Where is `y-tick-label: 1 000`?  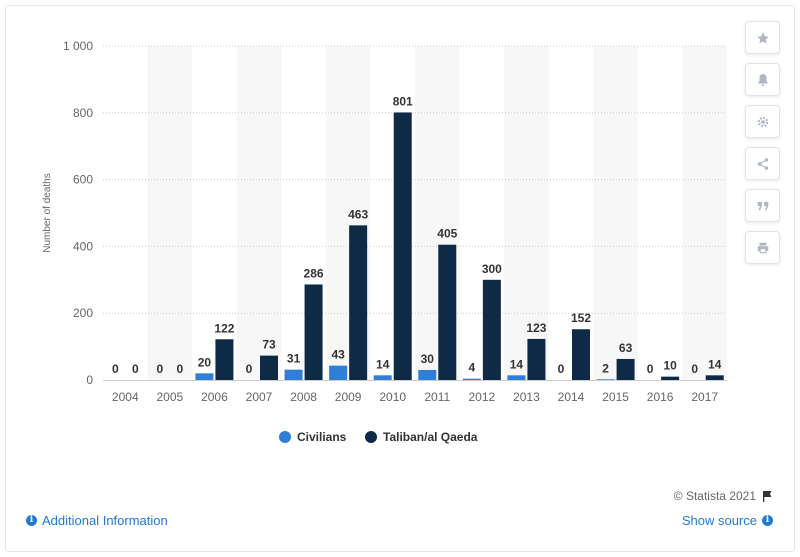 y-tick-label: 1 000 is located at coordinates (78, 46).